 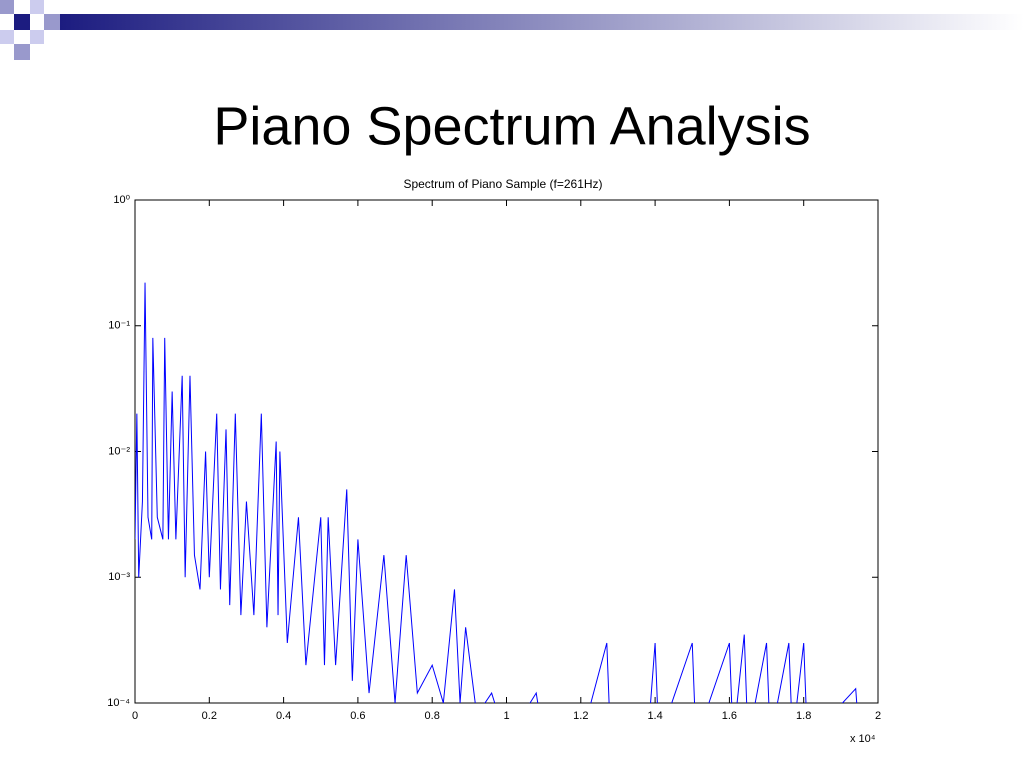 What do you see at coordinates (654, 716) in the screenshot?
I see `x-tick-label: 1.4` at bounding box center [654, 716].